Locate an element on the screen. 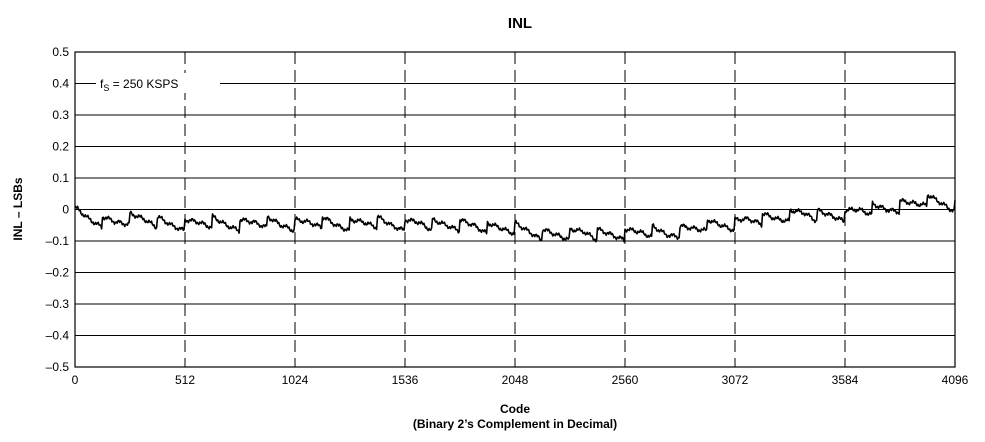 The width and height of the screenshot is (985, 442). x-tick-label: 512 is located at coordinates (185, 380).